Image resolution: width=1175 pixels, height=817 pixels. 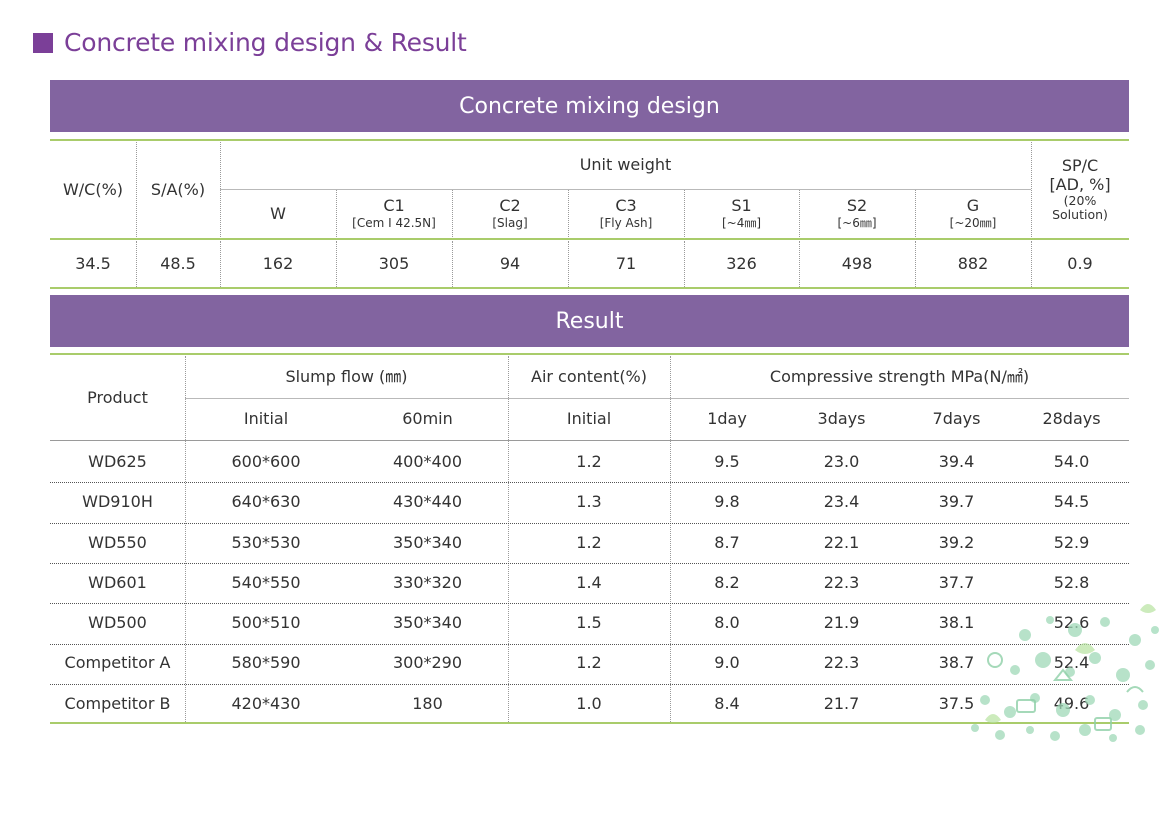 I want to click on header-slump-flow-label: Slump flow (㎜), so click(x=346, y=376).